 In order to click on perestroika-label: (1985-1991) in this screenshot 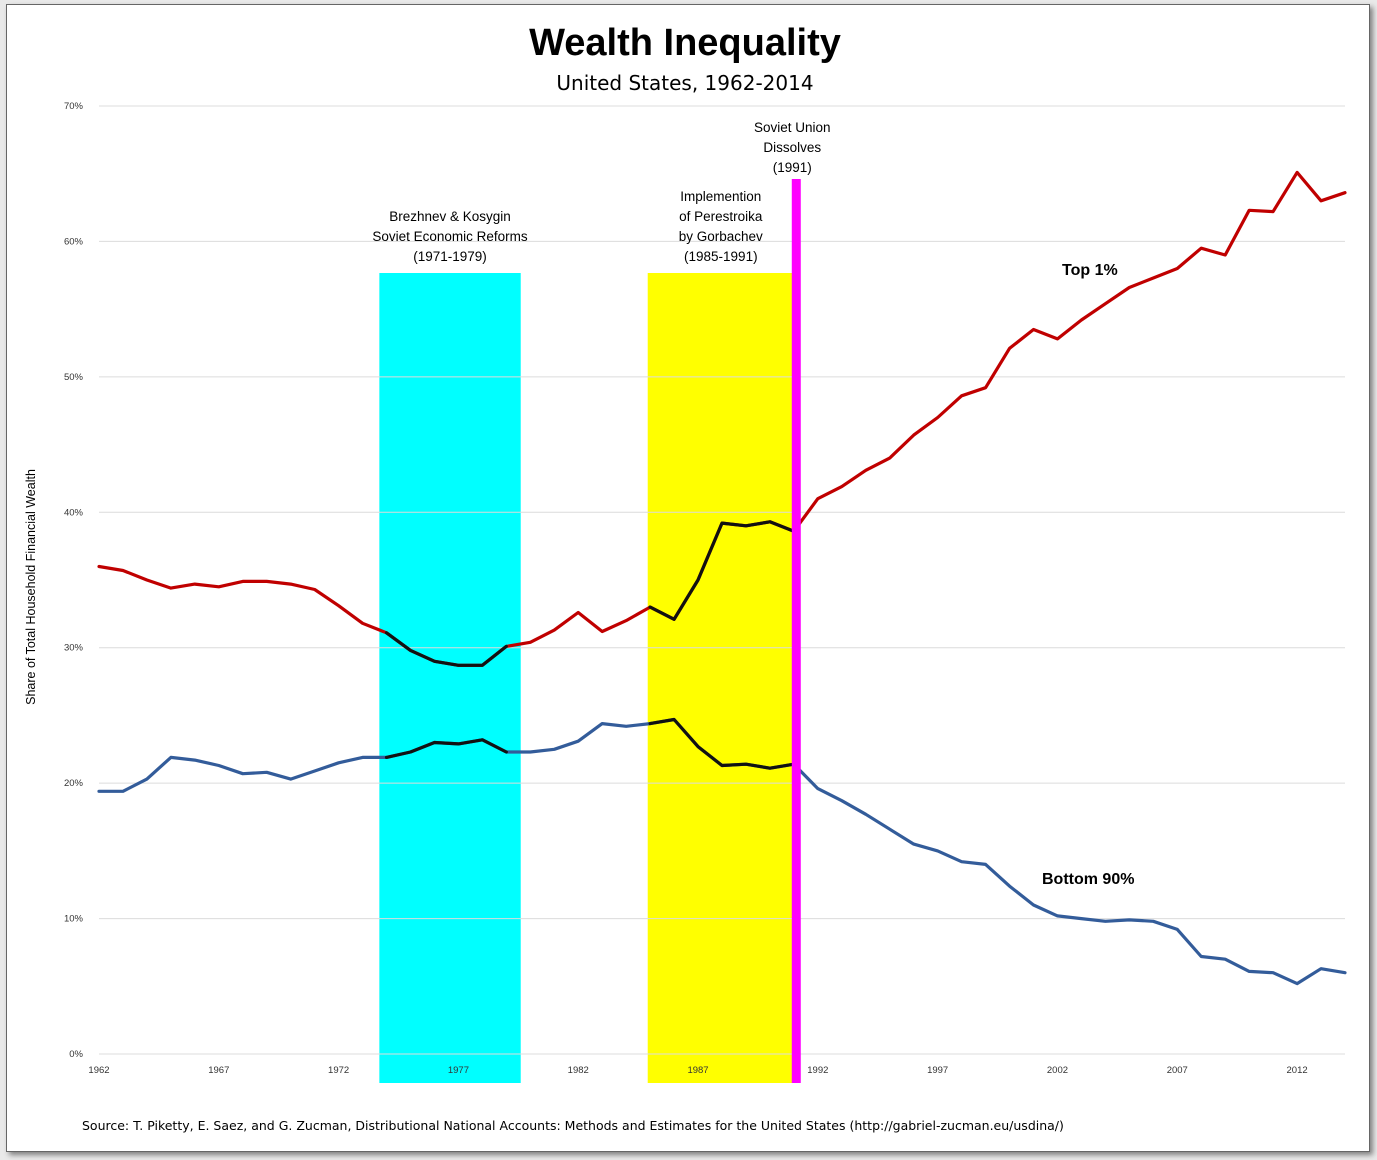, I will do `click(721, 256)`.